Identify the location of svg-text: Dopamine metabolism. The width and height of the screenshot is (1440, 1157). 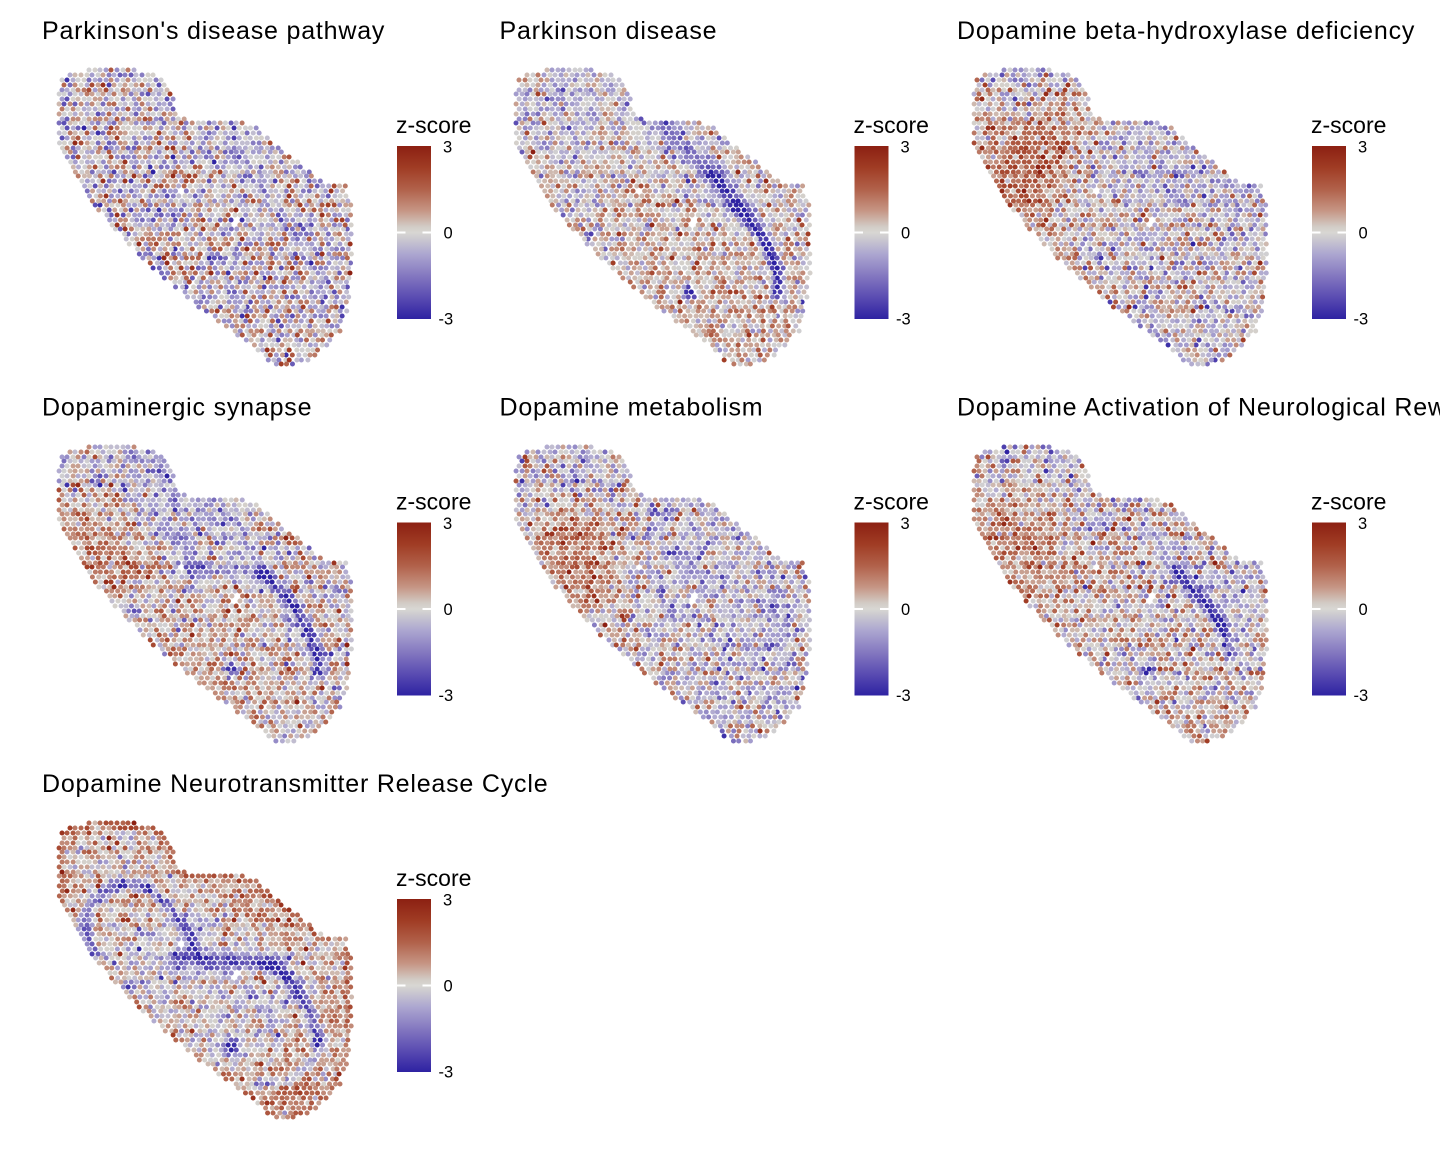
(632, 408).